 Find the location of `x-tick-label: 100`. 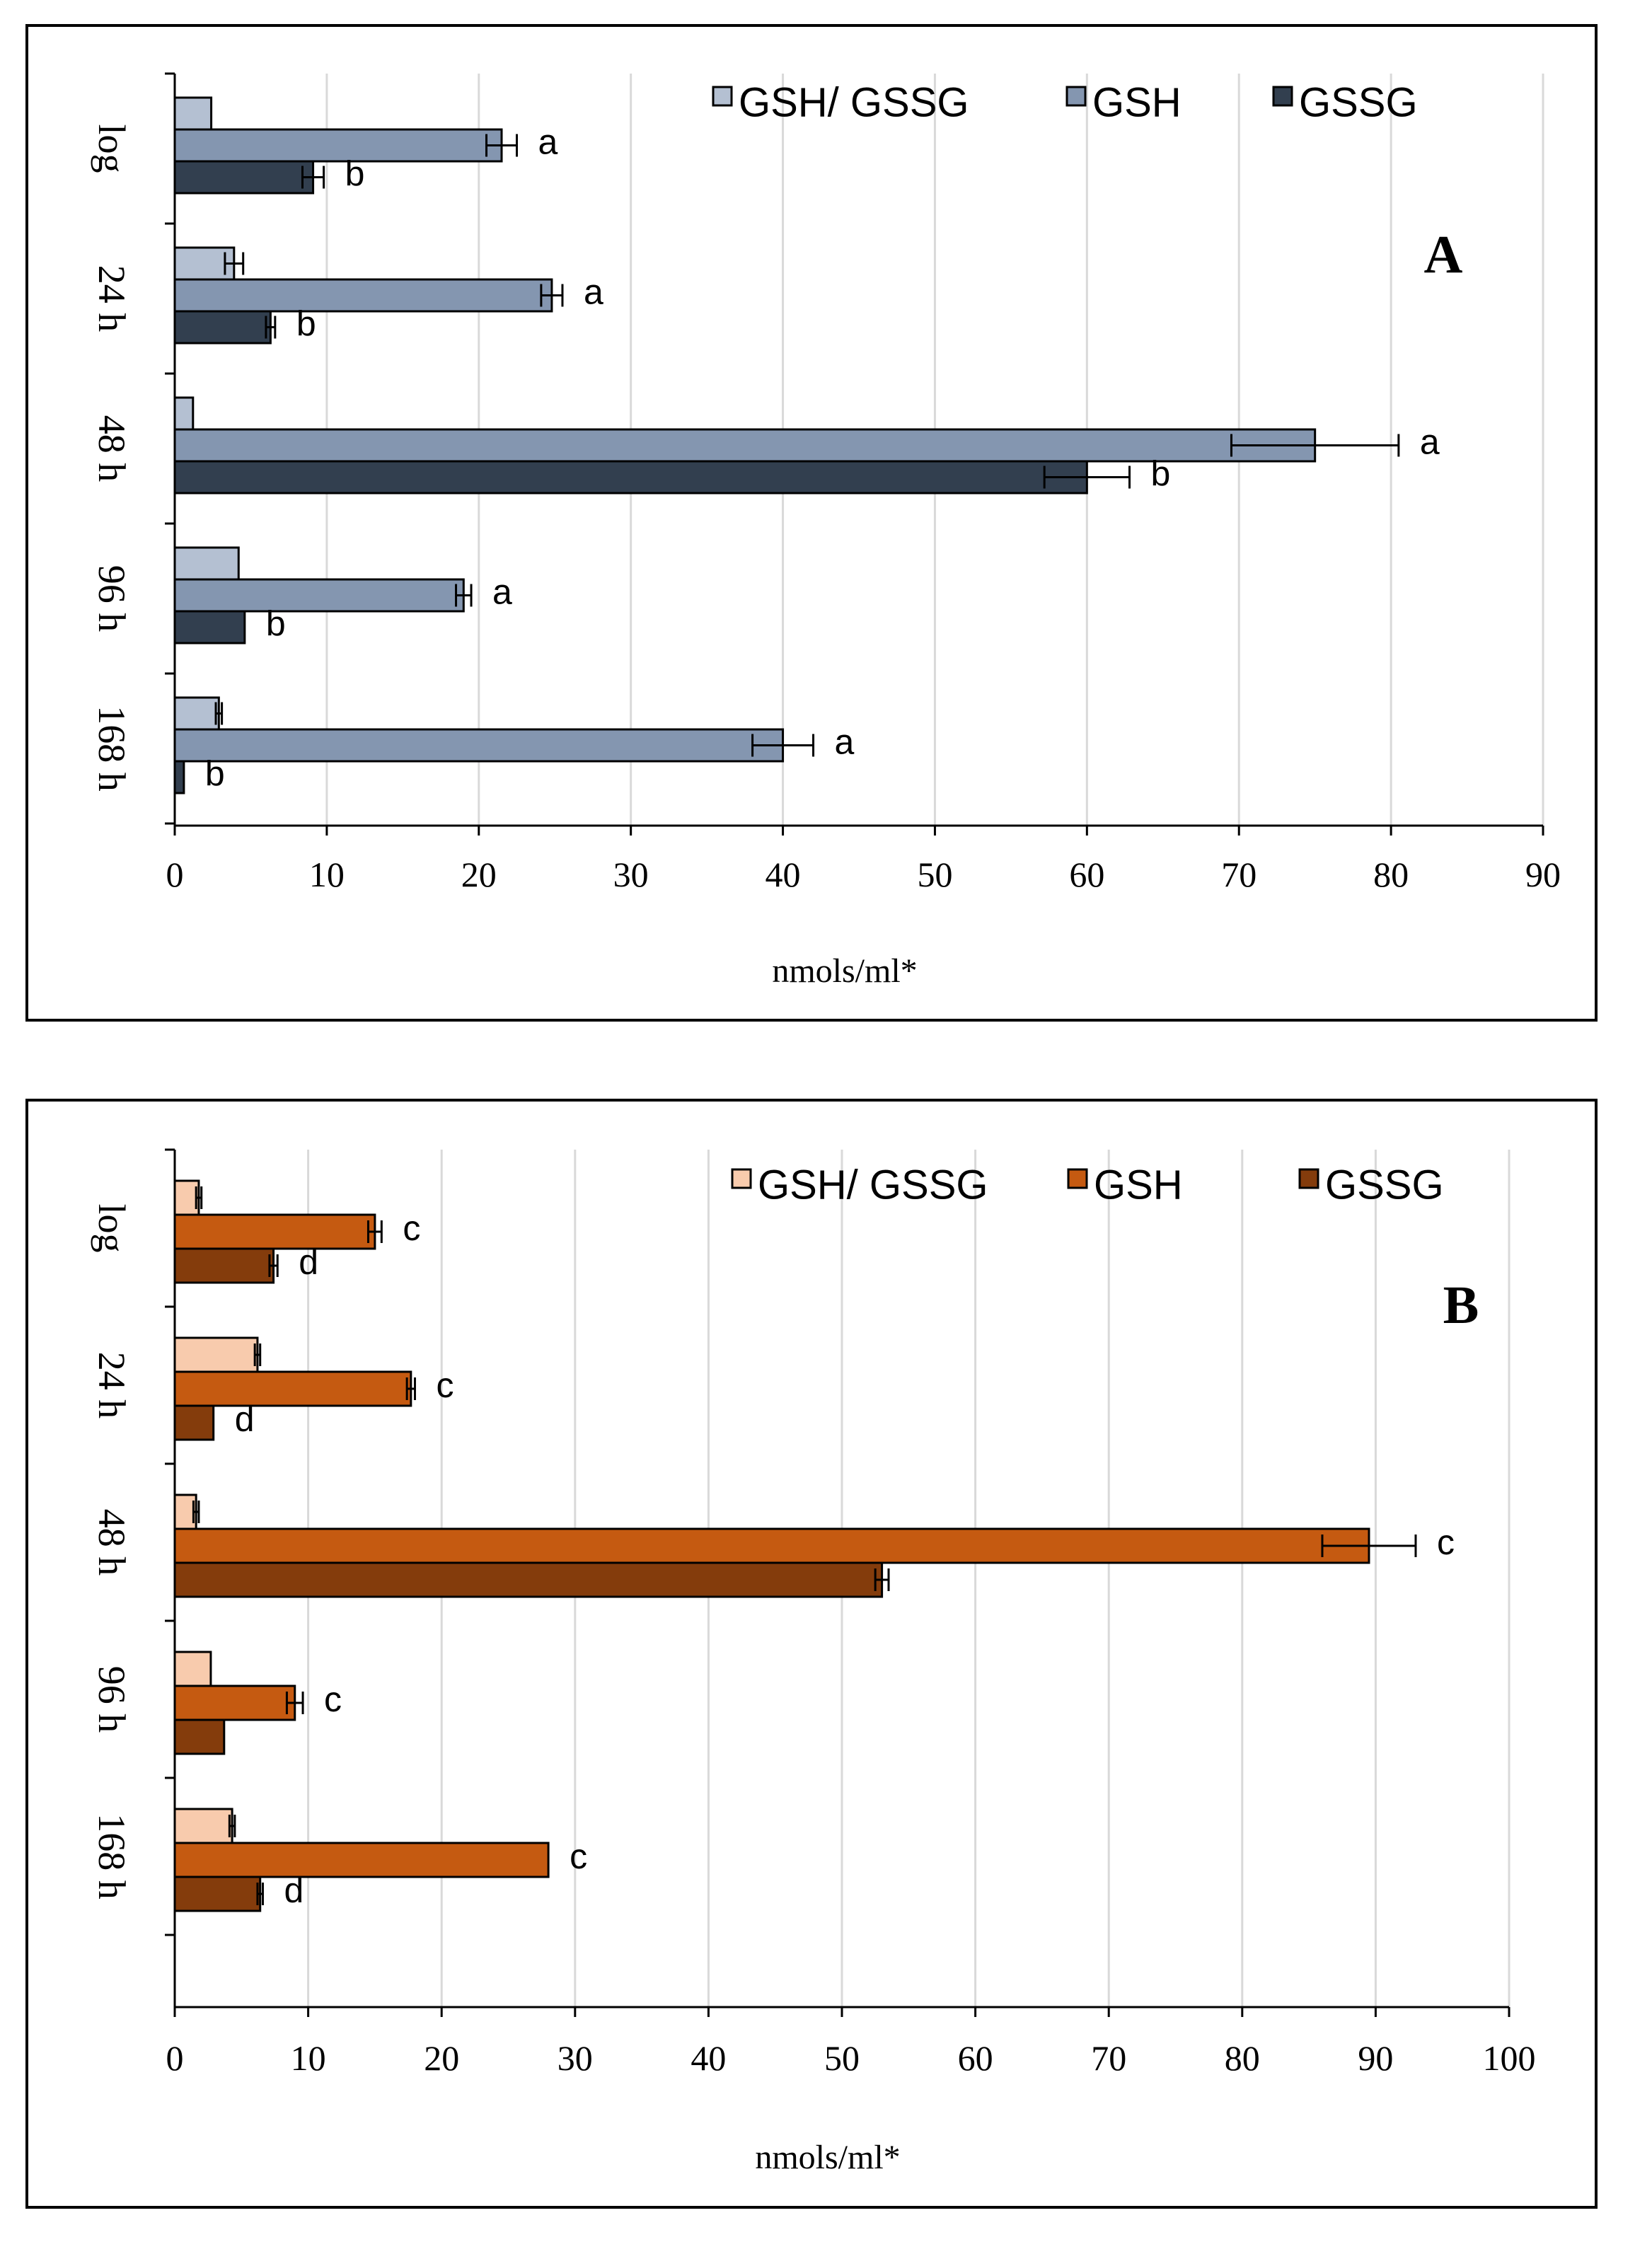

x-tick-label: 100 is located at coordinates (1509, 2058).